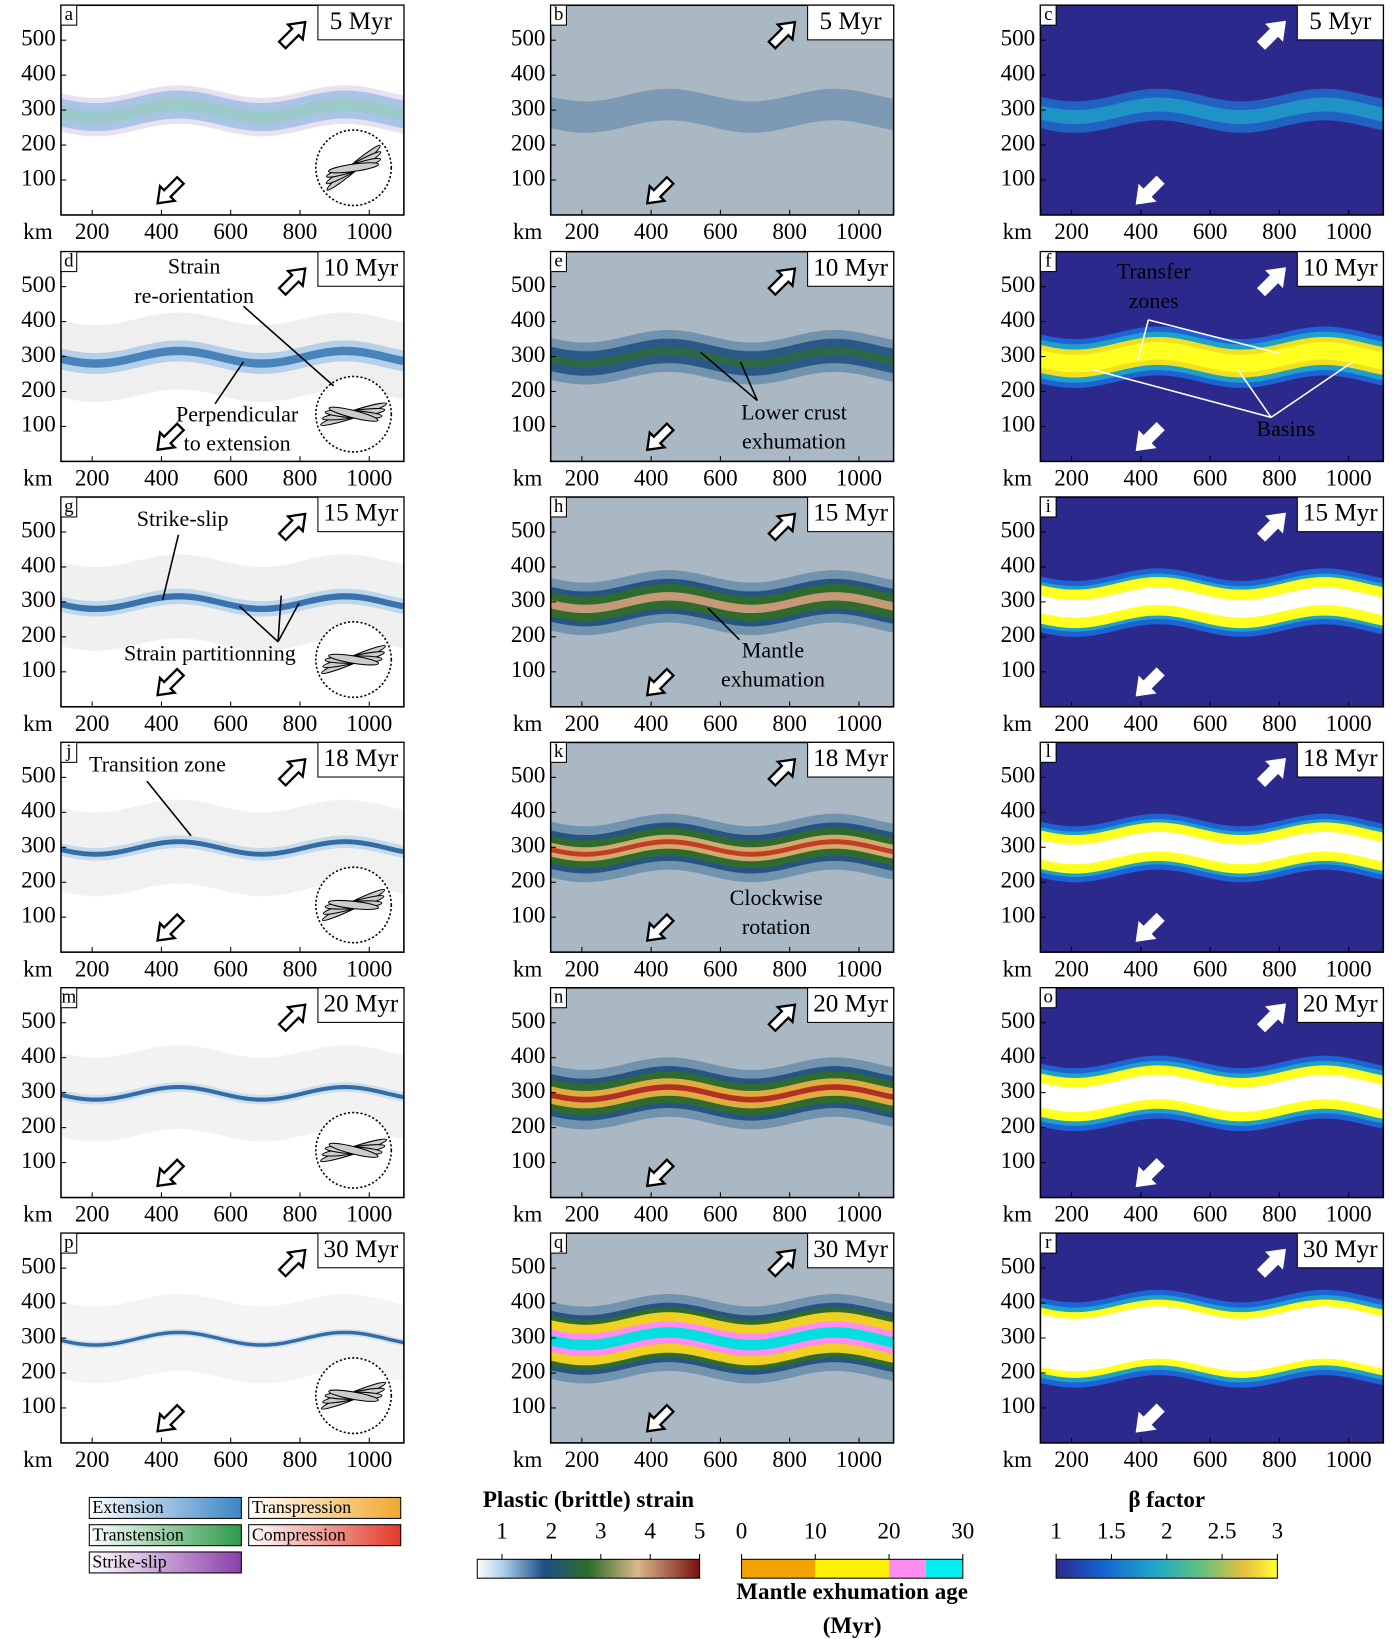 The image size is (1395, 1639). I want to click on legend-label: Transtension, so click(137, 1534).